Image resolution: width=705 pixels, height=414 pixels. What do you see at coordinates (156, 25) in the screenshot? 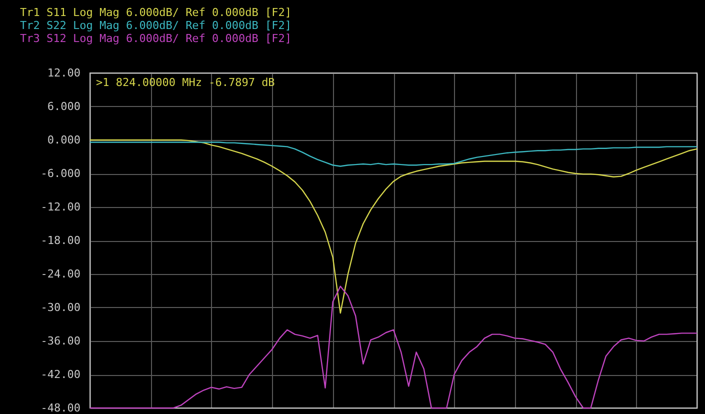
I see `text: Tr2 S22 Log Mag 6.000dB/ Ref 0.000dB [F2]` at bounding box center [156, 25].